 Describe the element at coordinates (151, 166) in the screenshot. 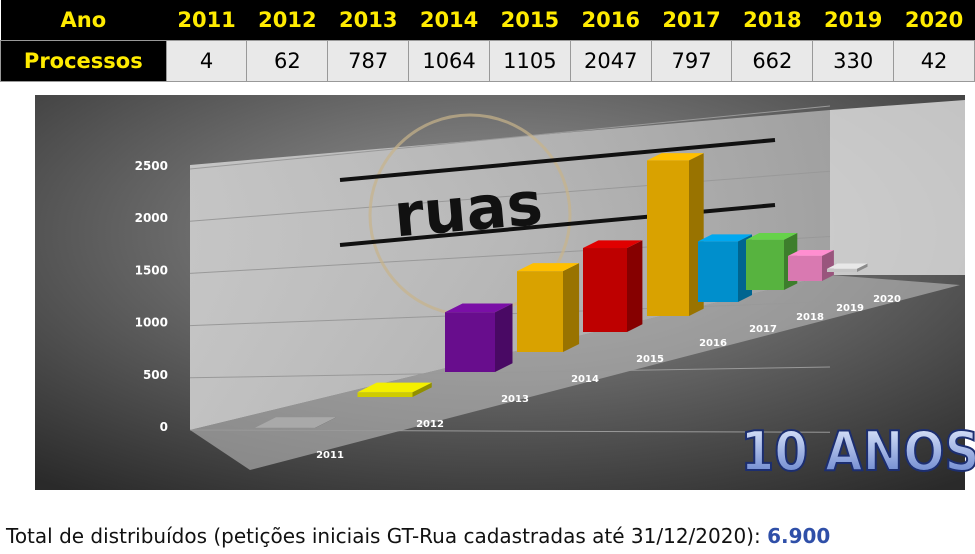

I see `y-tick-label: 2500` at that location.